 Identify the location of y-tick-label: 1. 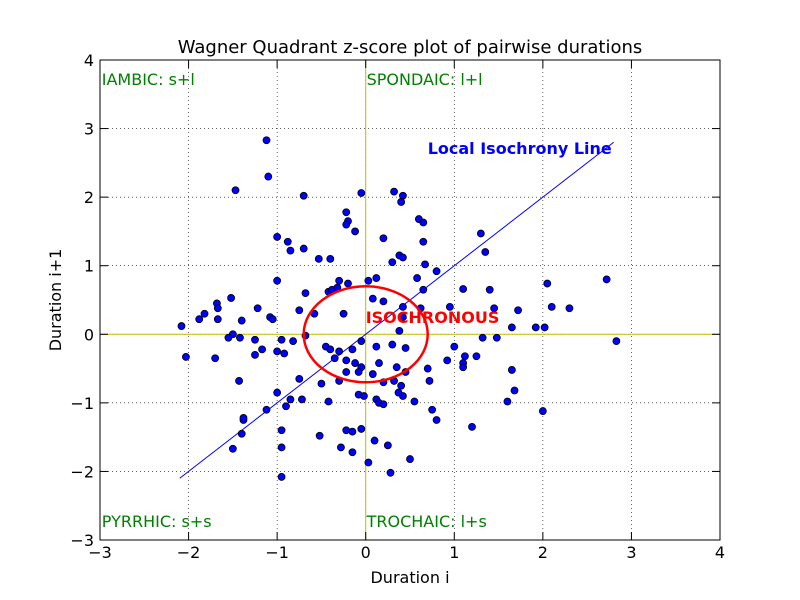
(89, 266).